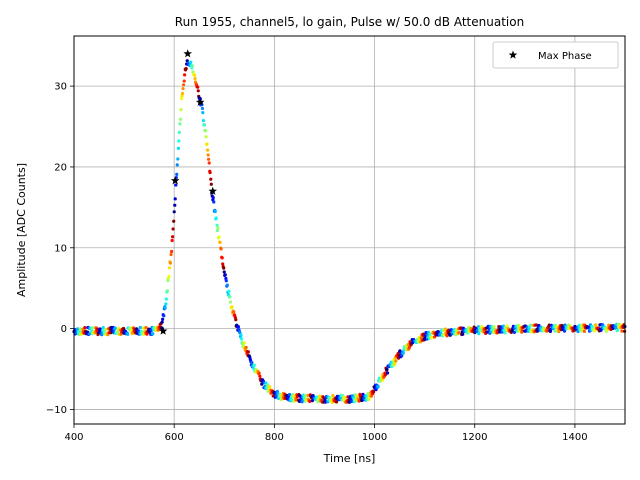  I want to click on legend: Max Phase, so click(555, 55).